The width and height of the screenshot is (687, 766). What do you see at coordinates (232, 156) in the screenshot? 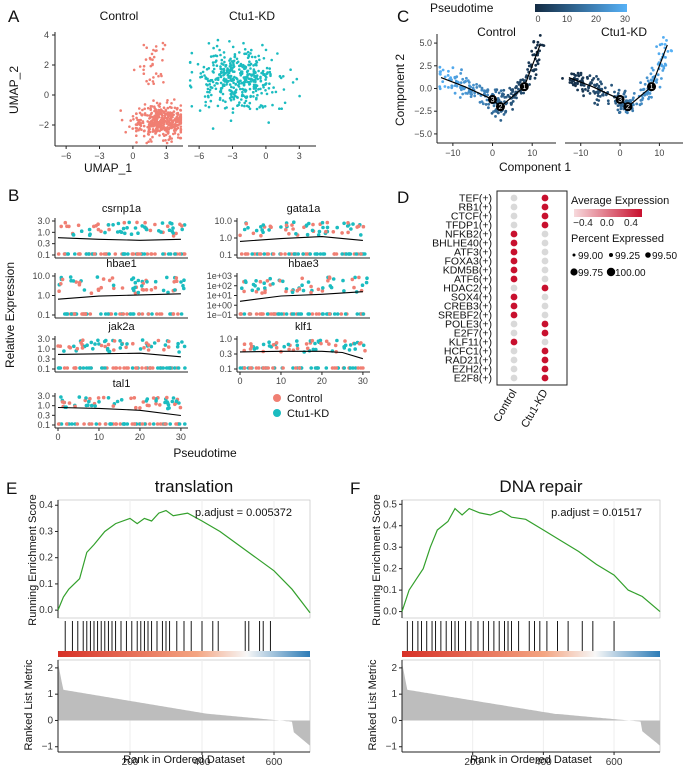
I see `x-tick-label-a: −3` at bounding box center [232, 156].